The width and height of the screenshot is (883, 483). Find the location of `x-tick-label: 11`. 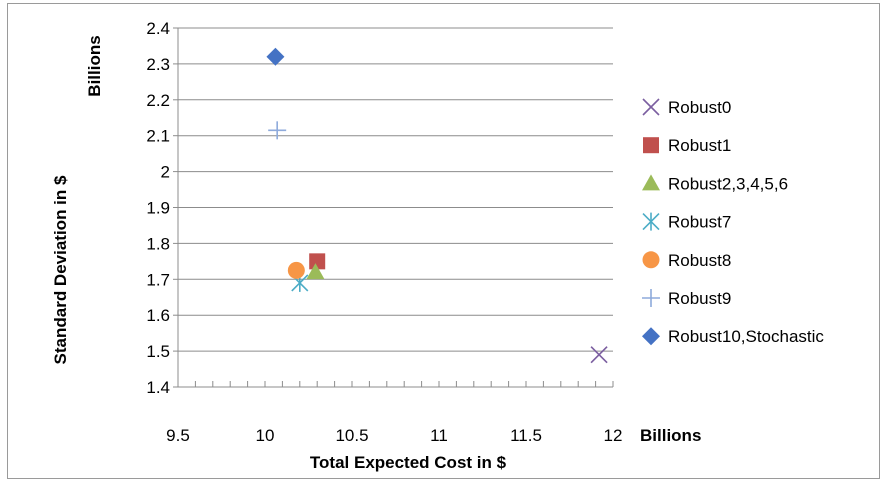

x-tick-label: 11 is located at coordinates (439, 435).